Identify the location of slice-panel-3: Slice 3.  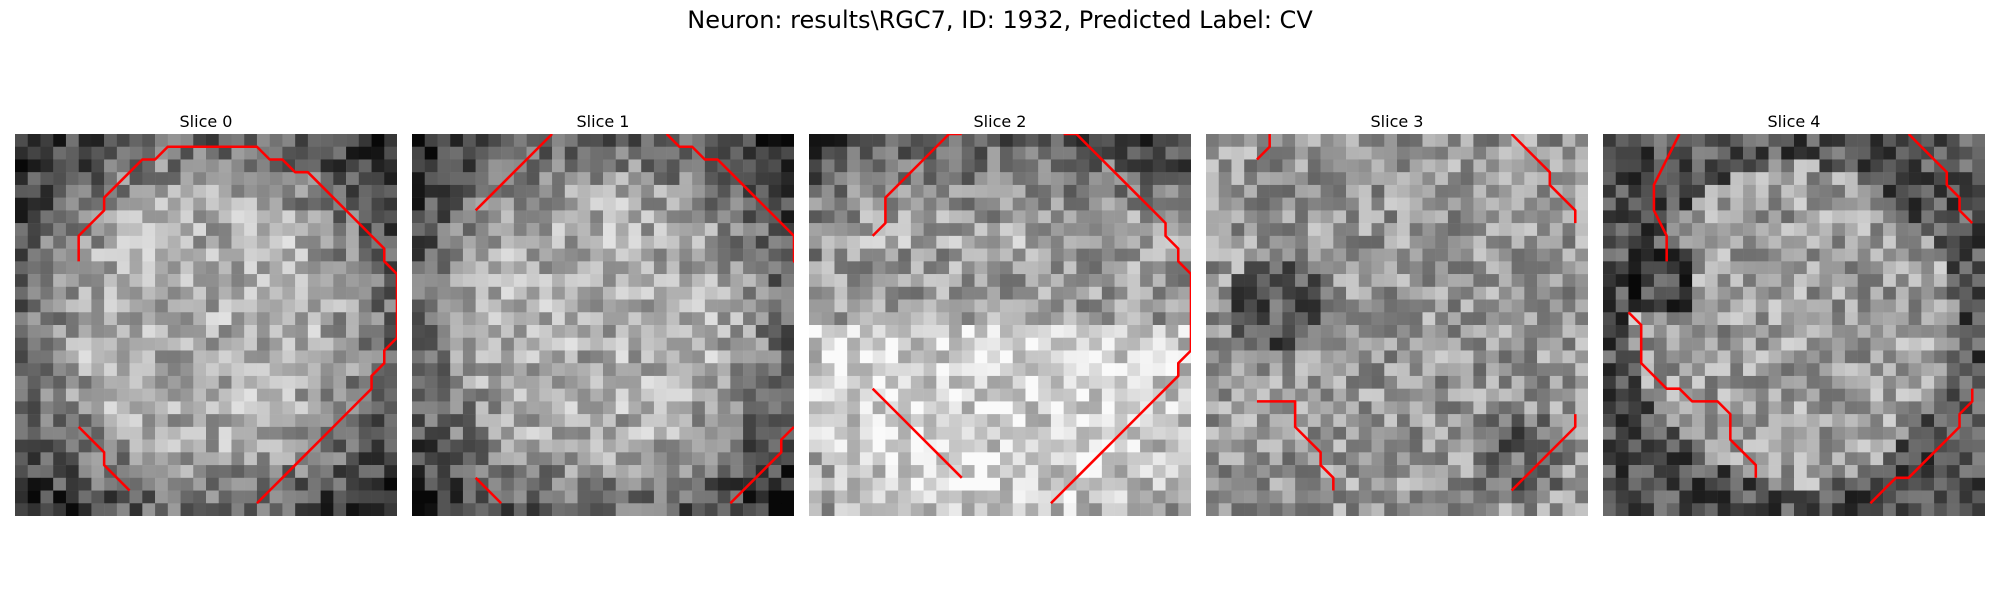
(1397, 313).